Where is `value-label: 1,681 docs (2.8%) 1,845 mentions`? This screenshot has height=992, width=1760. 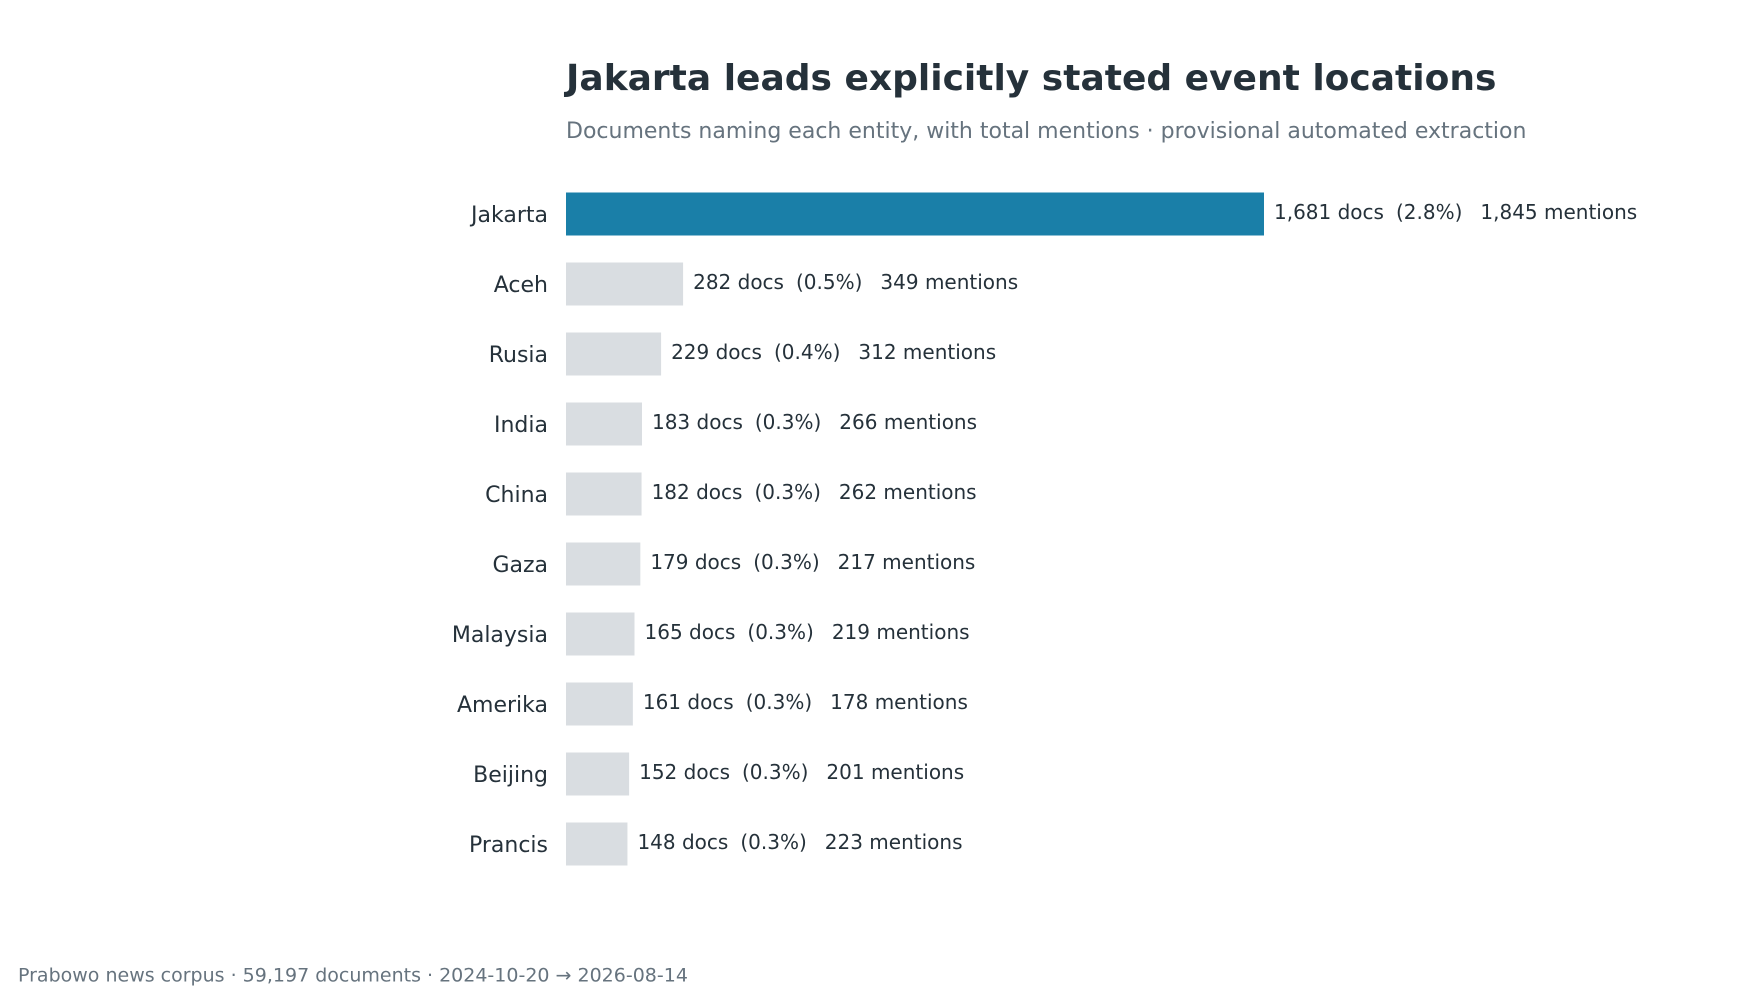 value-label: 1,681 docs (2.8%) 1,845 mentions is located at coordinates (1455, 212).